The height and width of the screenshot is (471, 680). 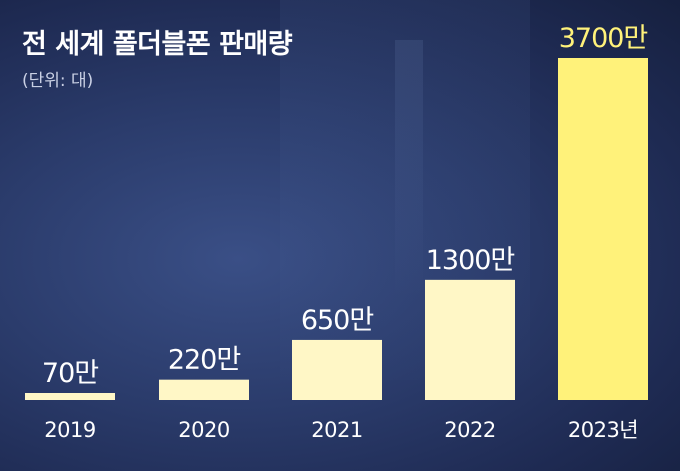 What do you see at coordinates (470, 260) in the screenshot?
I see `data-label-2022: 1300만` at bounding box center [470, 260].